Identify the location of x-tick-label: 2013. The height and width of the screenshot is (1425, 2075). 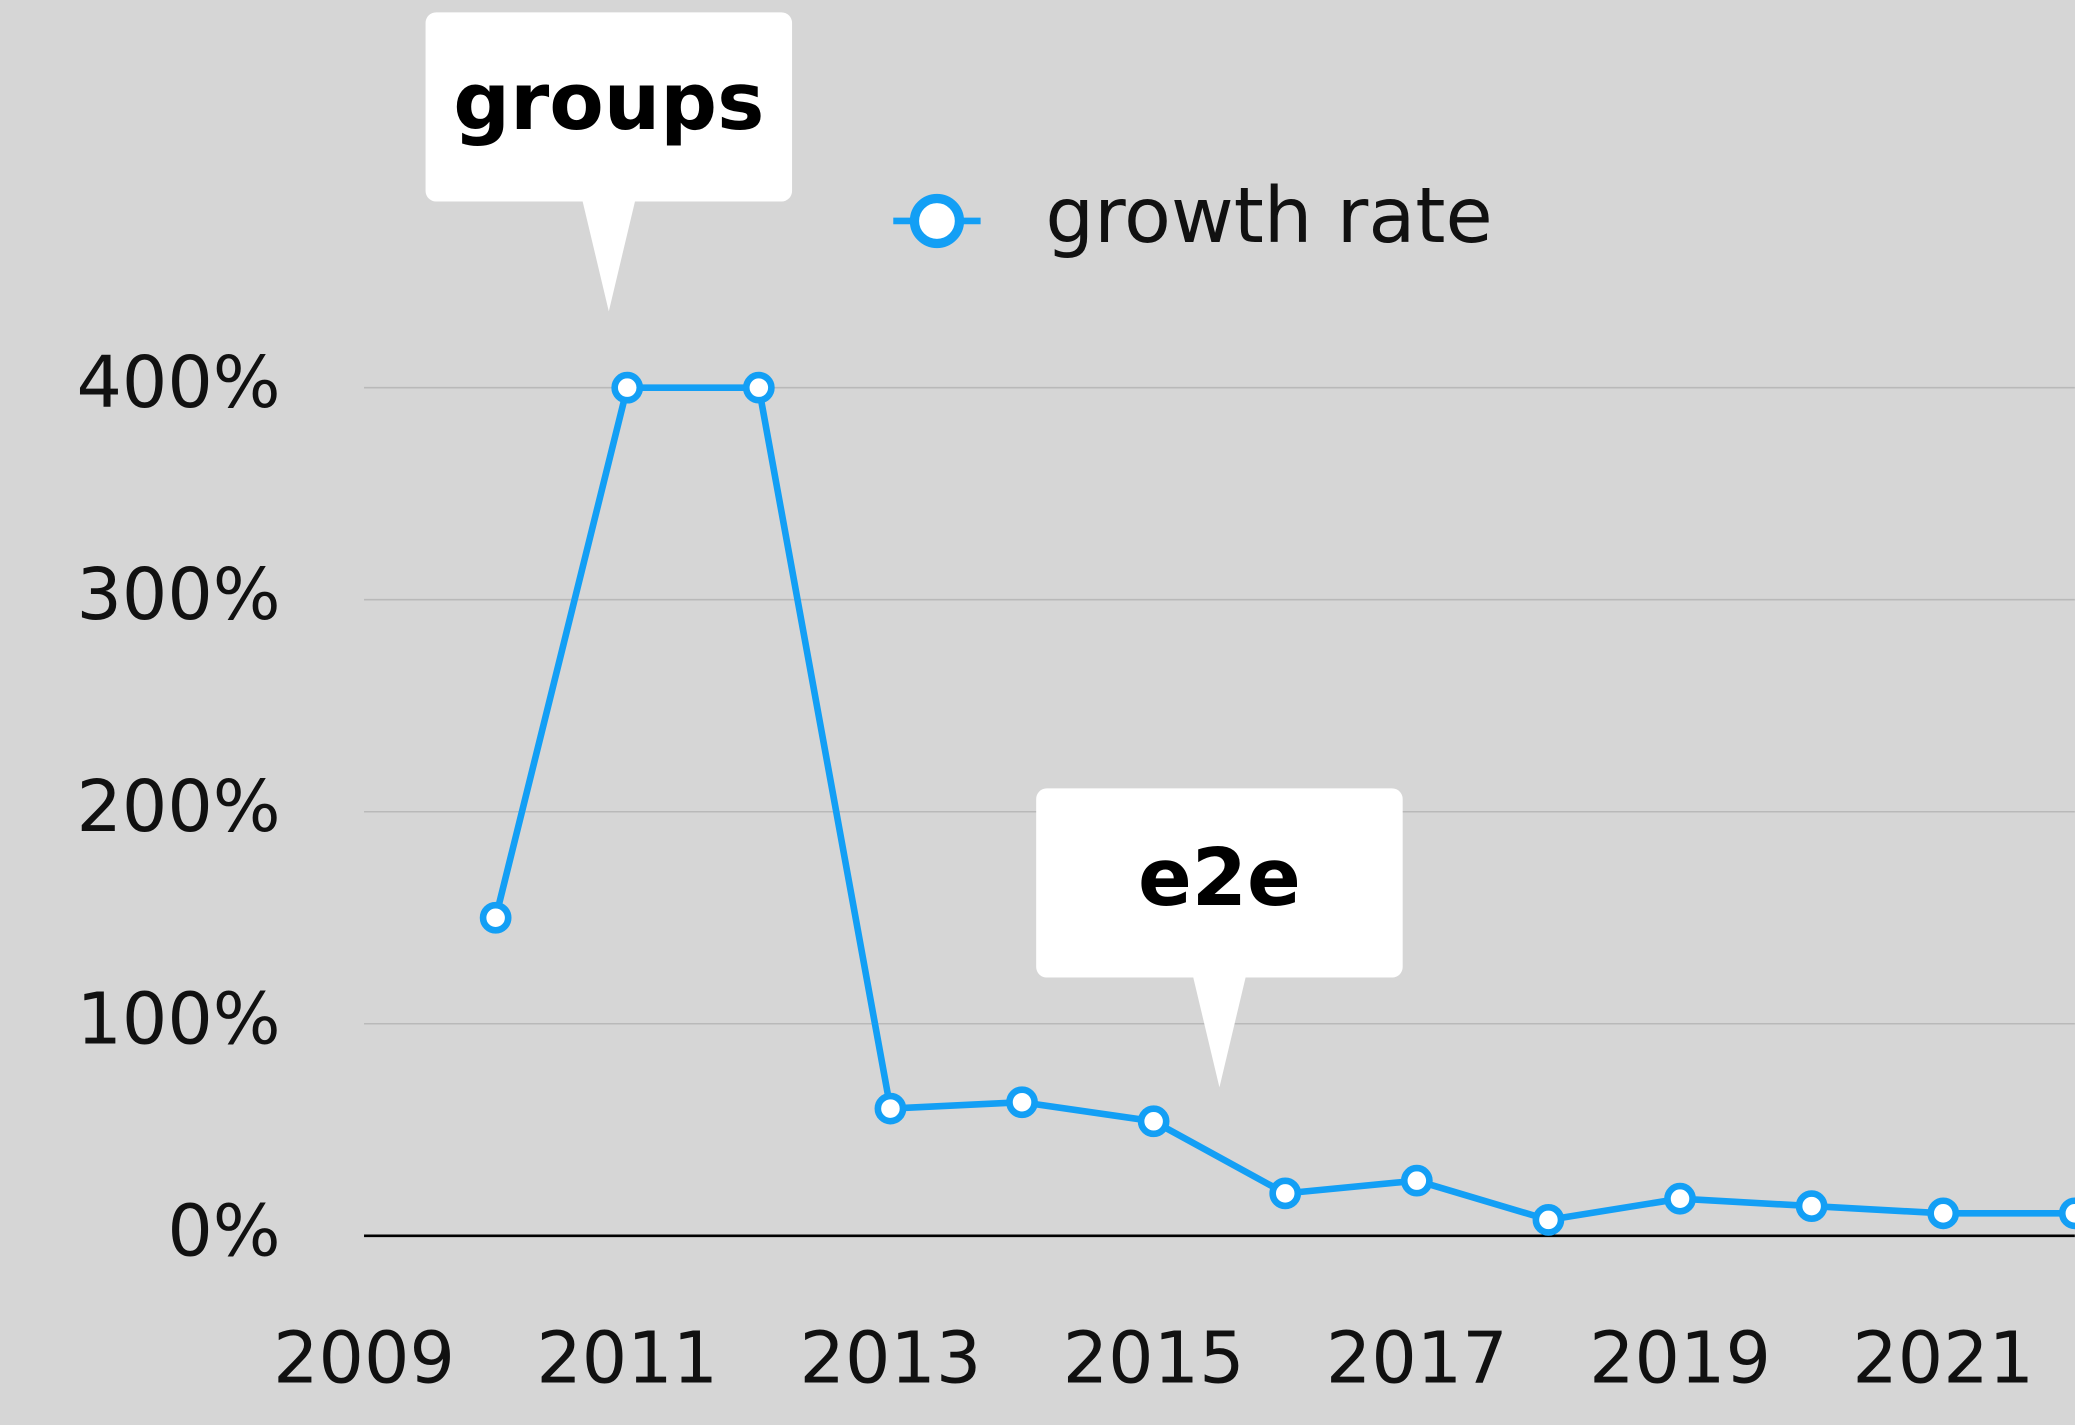
(891, 1357).